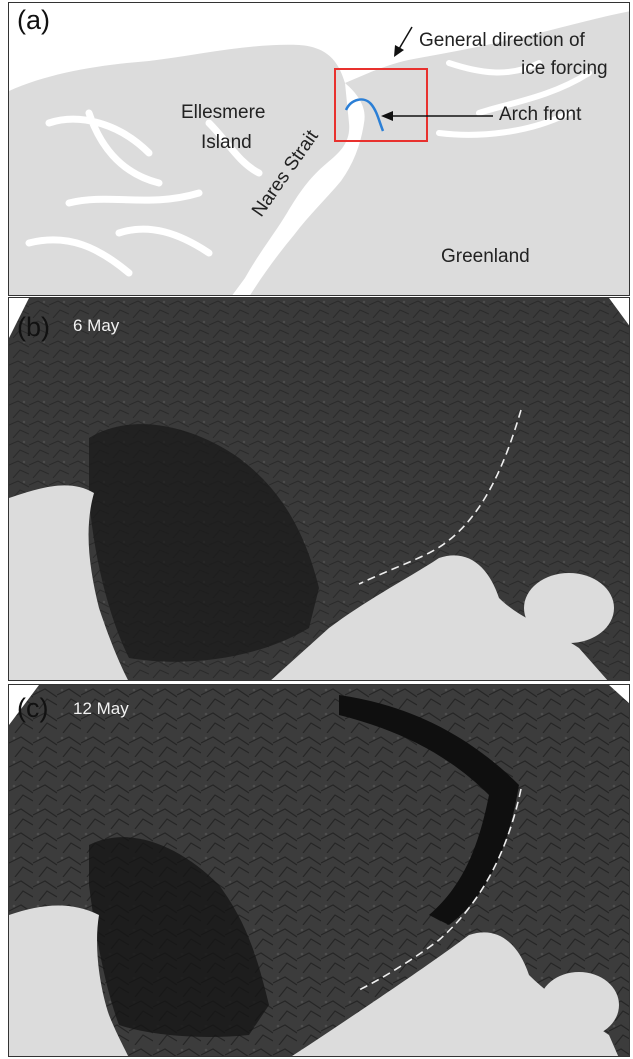 Image resolution: width=633 pixels, height=1059 pixels. What do you see at coordinates (204, 543) in the screenshot?
I see `open-water-6-may` at bounding box center [204, 543].